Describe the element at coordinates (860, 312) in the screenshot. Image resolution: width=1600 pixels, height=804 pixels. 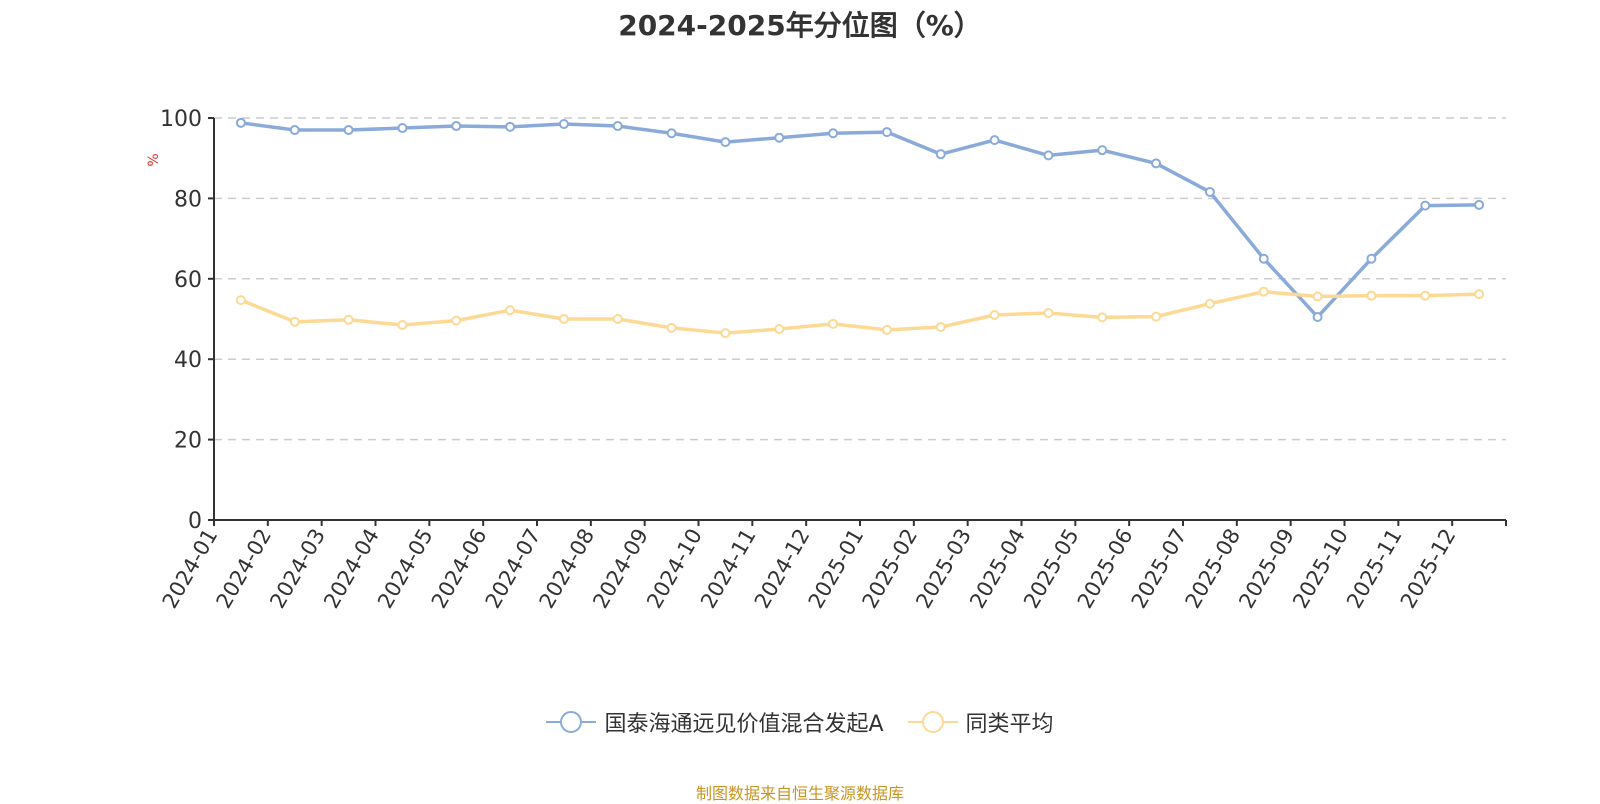
I see `series-line` at that location.